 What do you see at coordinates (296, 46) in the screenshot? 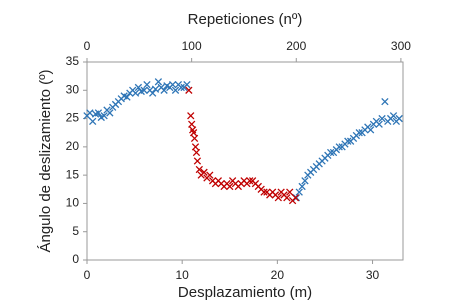
I see `x2-tick-label: 200` at bounding box center [296, 46].